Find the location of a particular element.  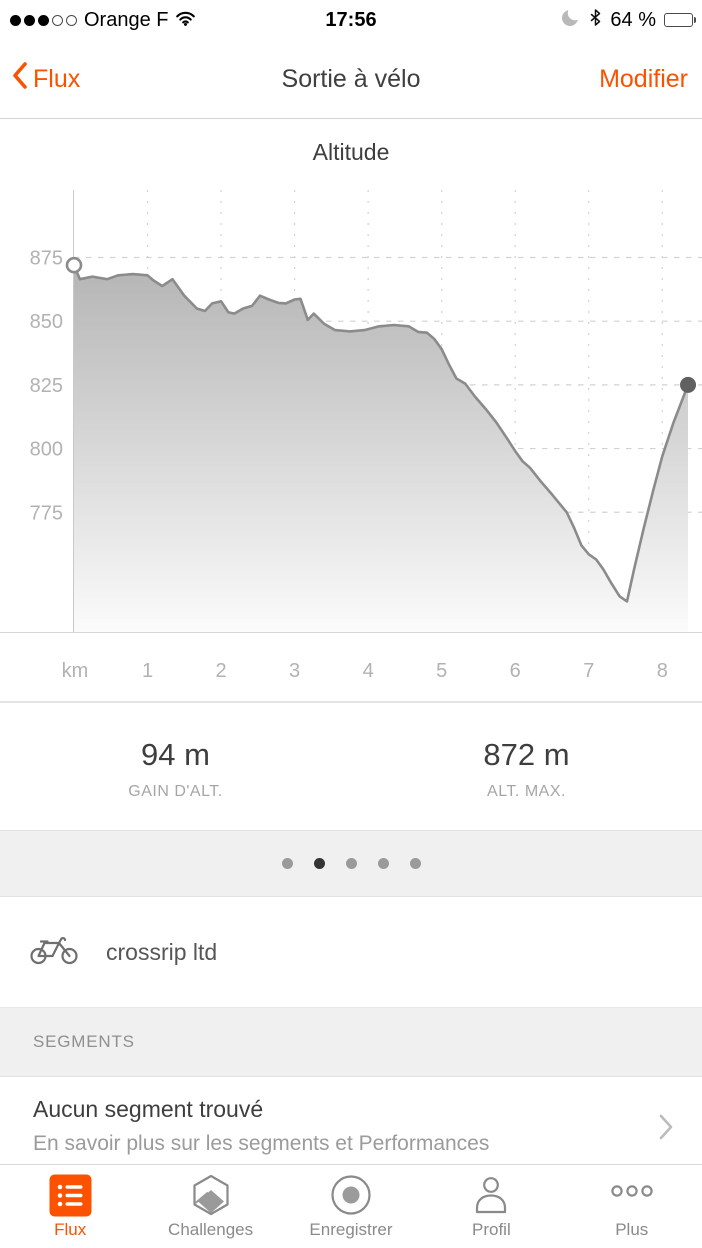

more-ellipsis-icon is located at coordinates (632, 1195).